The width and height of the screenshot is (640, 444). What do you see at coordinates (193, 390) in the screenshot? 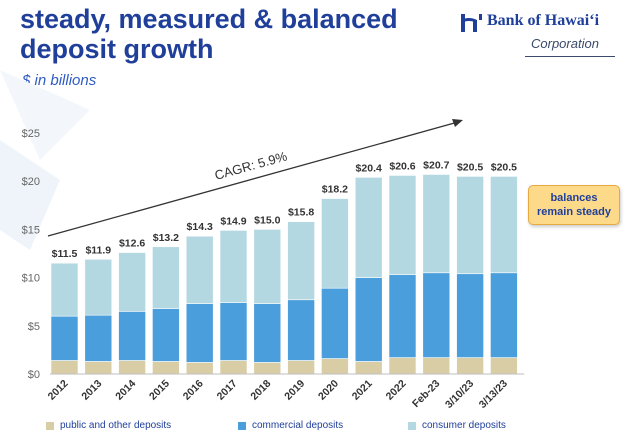
I see `x-tick-label: 2016` at bounding box center [193, 390].